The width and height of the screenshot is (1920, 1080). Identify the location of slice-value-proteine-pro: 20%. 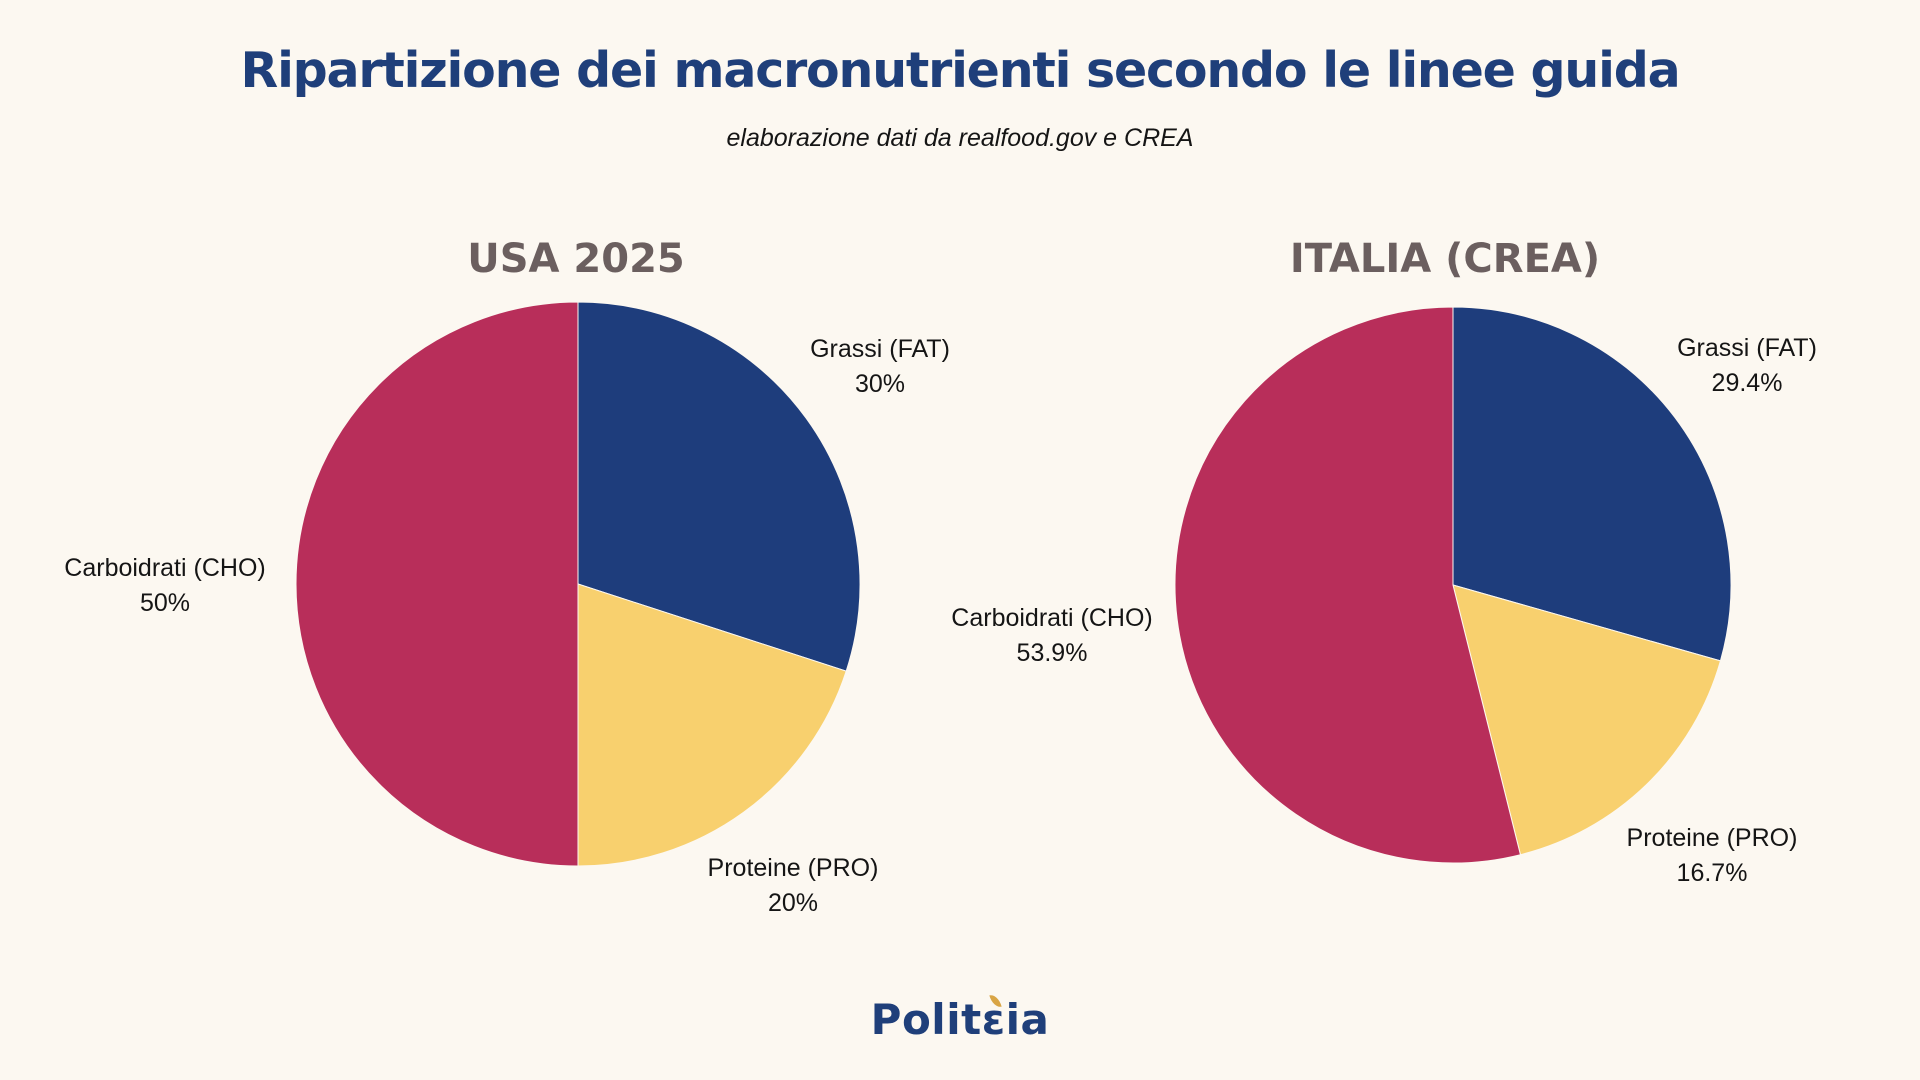
(793, 903).